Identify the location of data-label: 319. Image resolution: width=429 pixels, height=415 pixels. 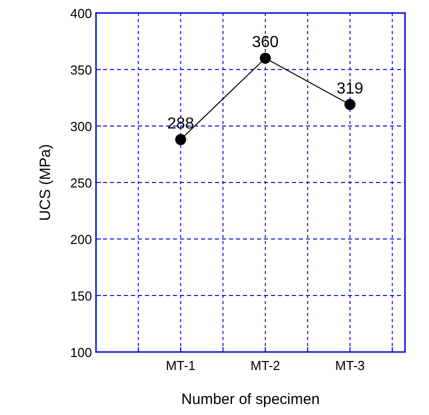
(350, 89).